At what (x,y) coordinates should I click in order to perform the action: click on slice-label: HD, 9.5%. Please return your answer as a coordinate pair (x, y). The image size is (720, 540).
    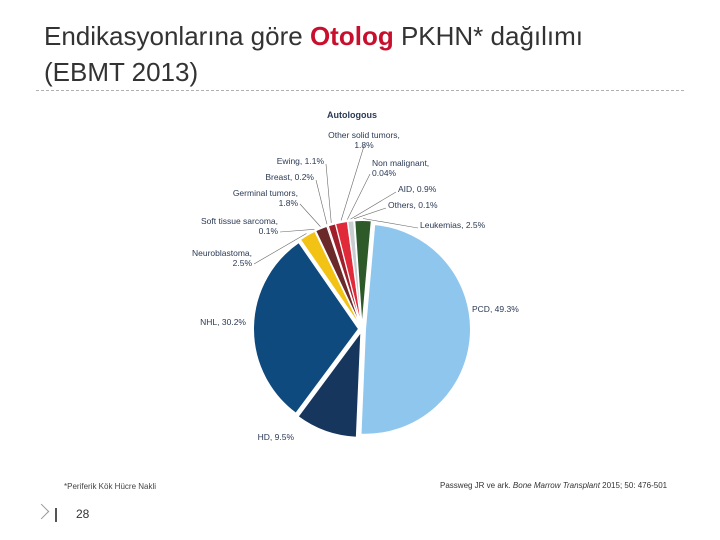
    Looking at the image, I should click on (276, 437).